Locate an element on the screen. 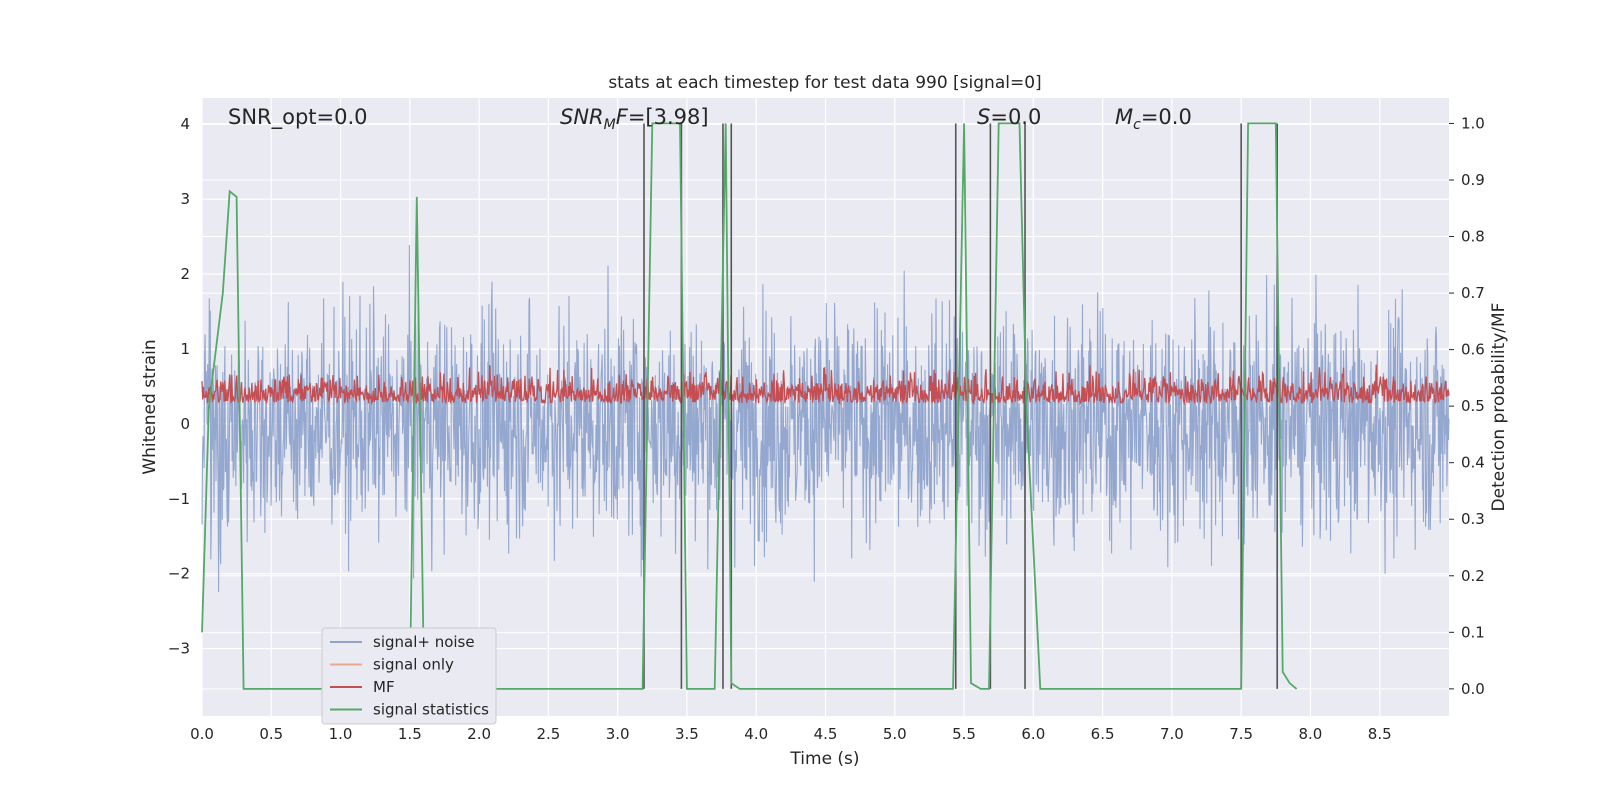 The width and height of the screenshot is (1600, 800). x-tick-label: 2.5 is located at coordinates (548, 734).